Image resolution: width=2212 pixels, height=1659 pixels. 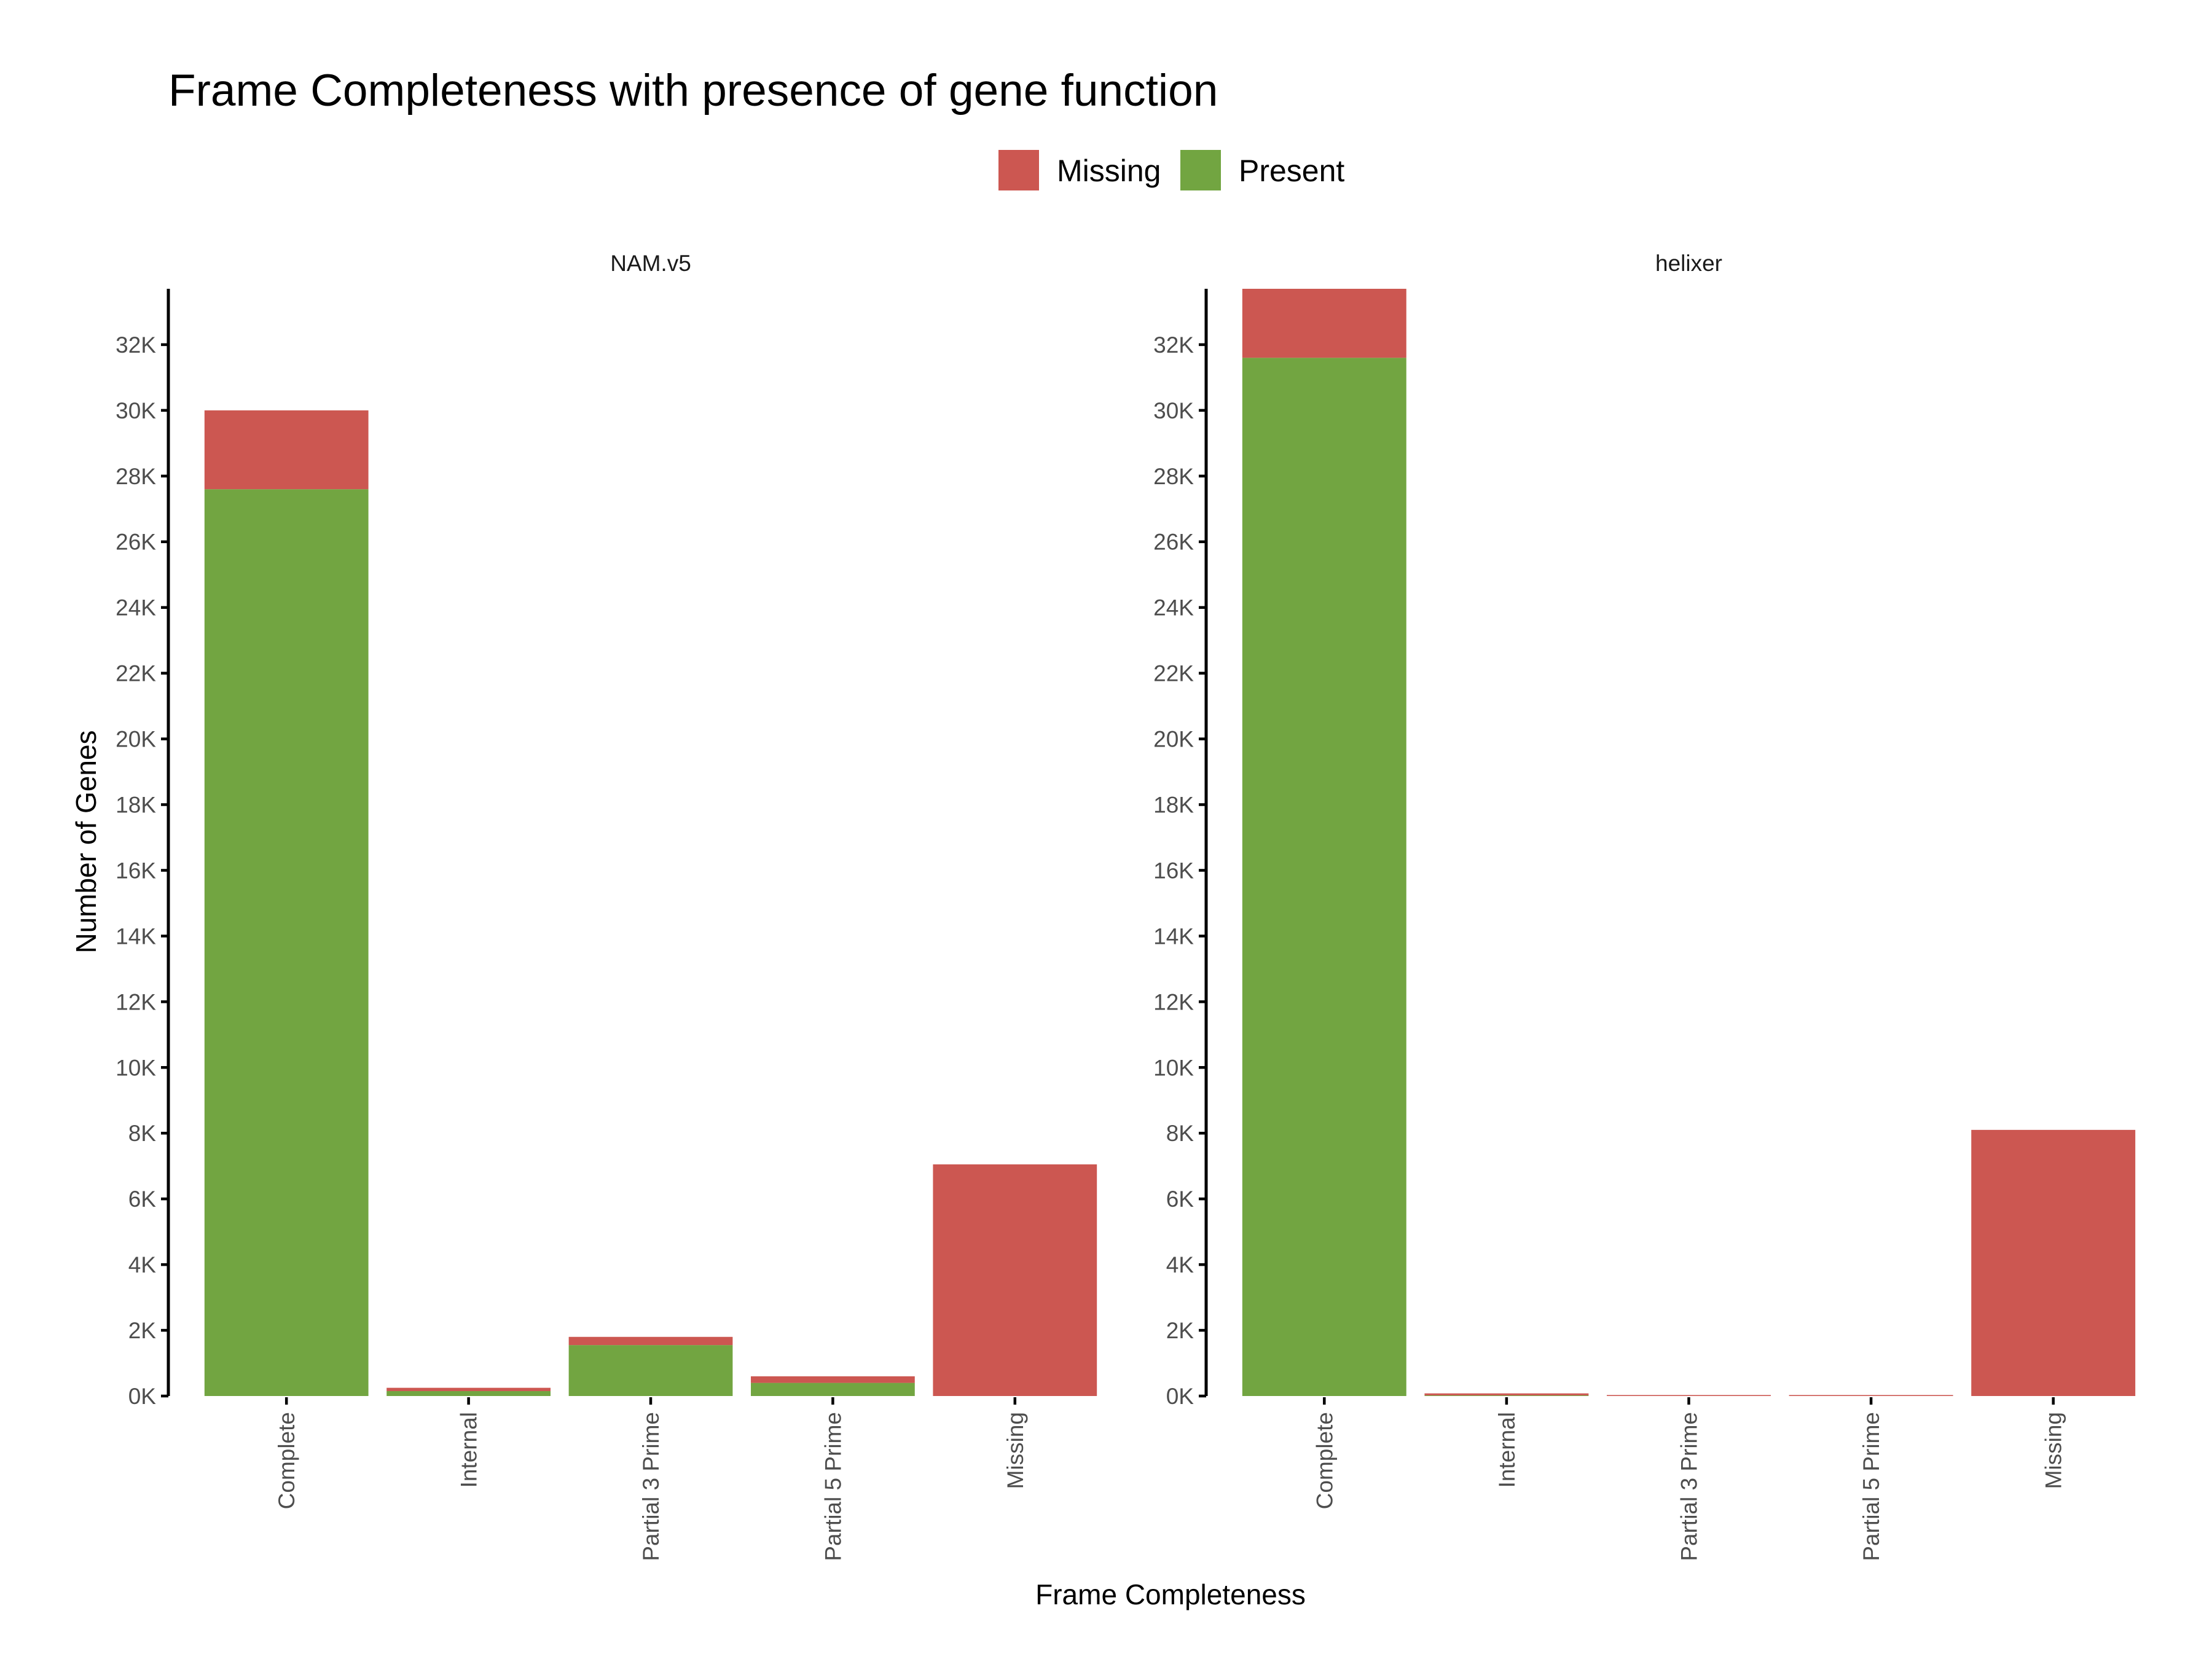 What do you see at coordinates (833, 1389) in the screenshot?
I see `bar-present-partial-5-prime` at bounding box center [833, 1389].